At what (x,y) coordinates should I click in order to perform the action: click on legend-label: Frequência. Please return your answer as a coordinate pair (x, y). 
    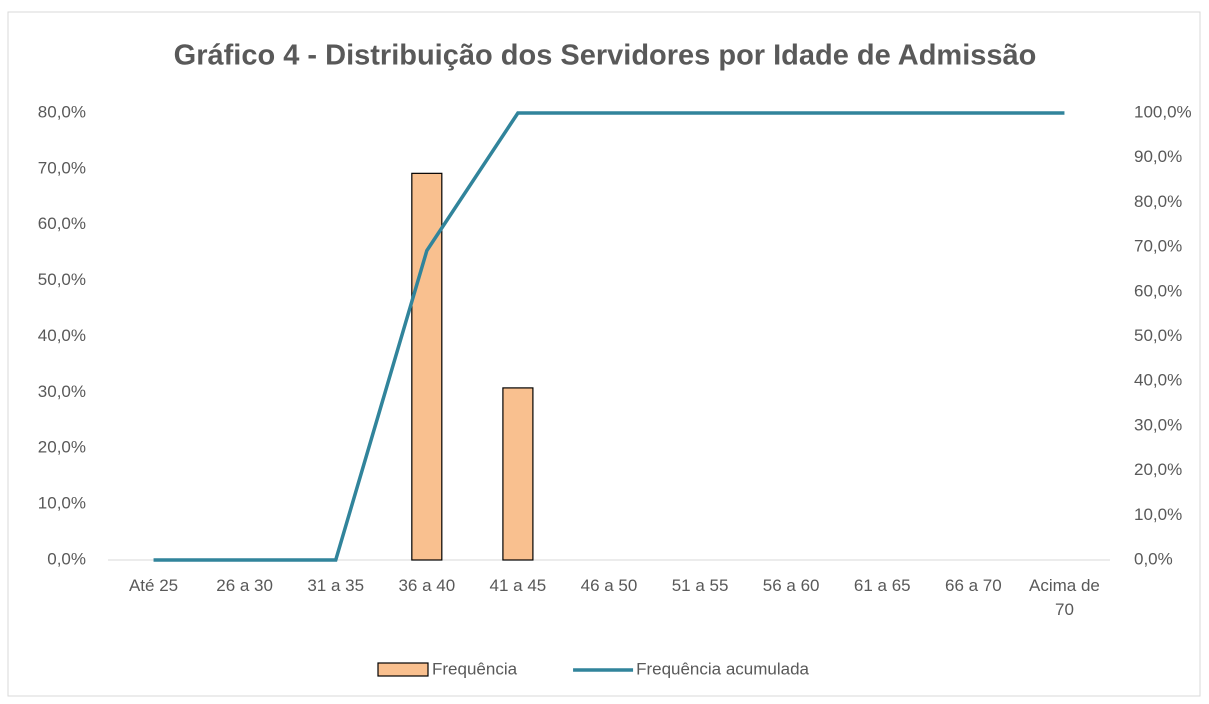
    Looking at the image, I should click on (475, 668).